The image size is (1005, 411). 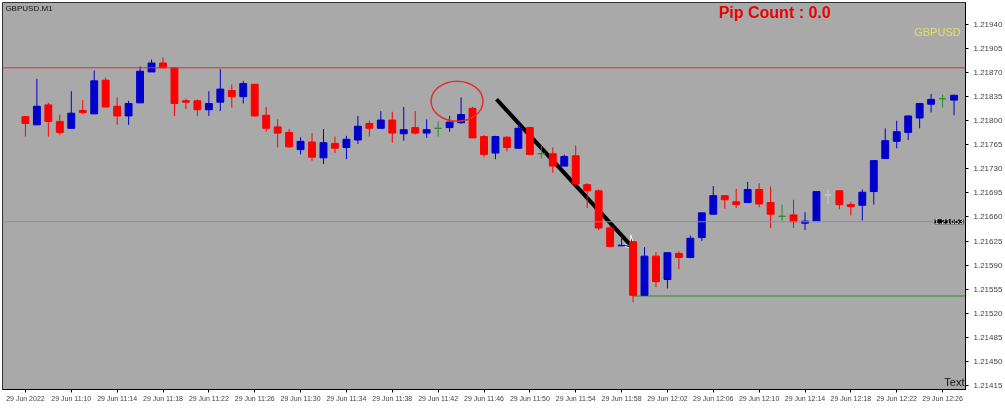 I want to click on chart-title: GBPUSD.M1, so click(x=29, y=9).